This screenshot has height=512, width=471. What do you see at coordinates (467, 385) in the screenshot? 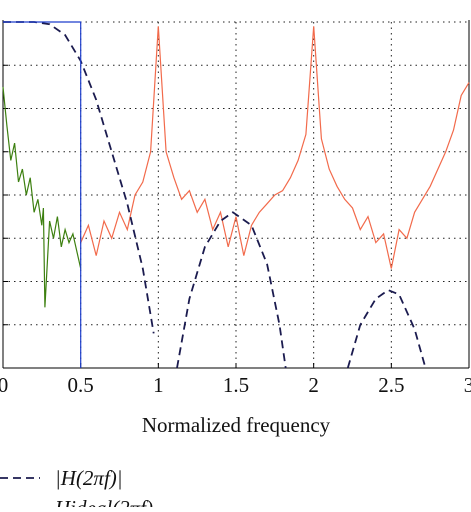
I see `x-tick-label: 3` at bounding box center [467, 385].